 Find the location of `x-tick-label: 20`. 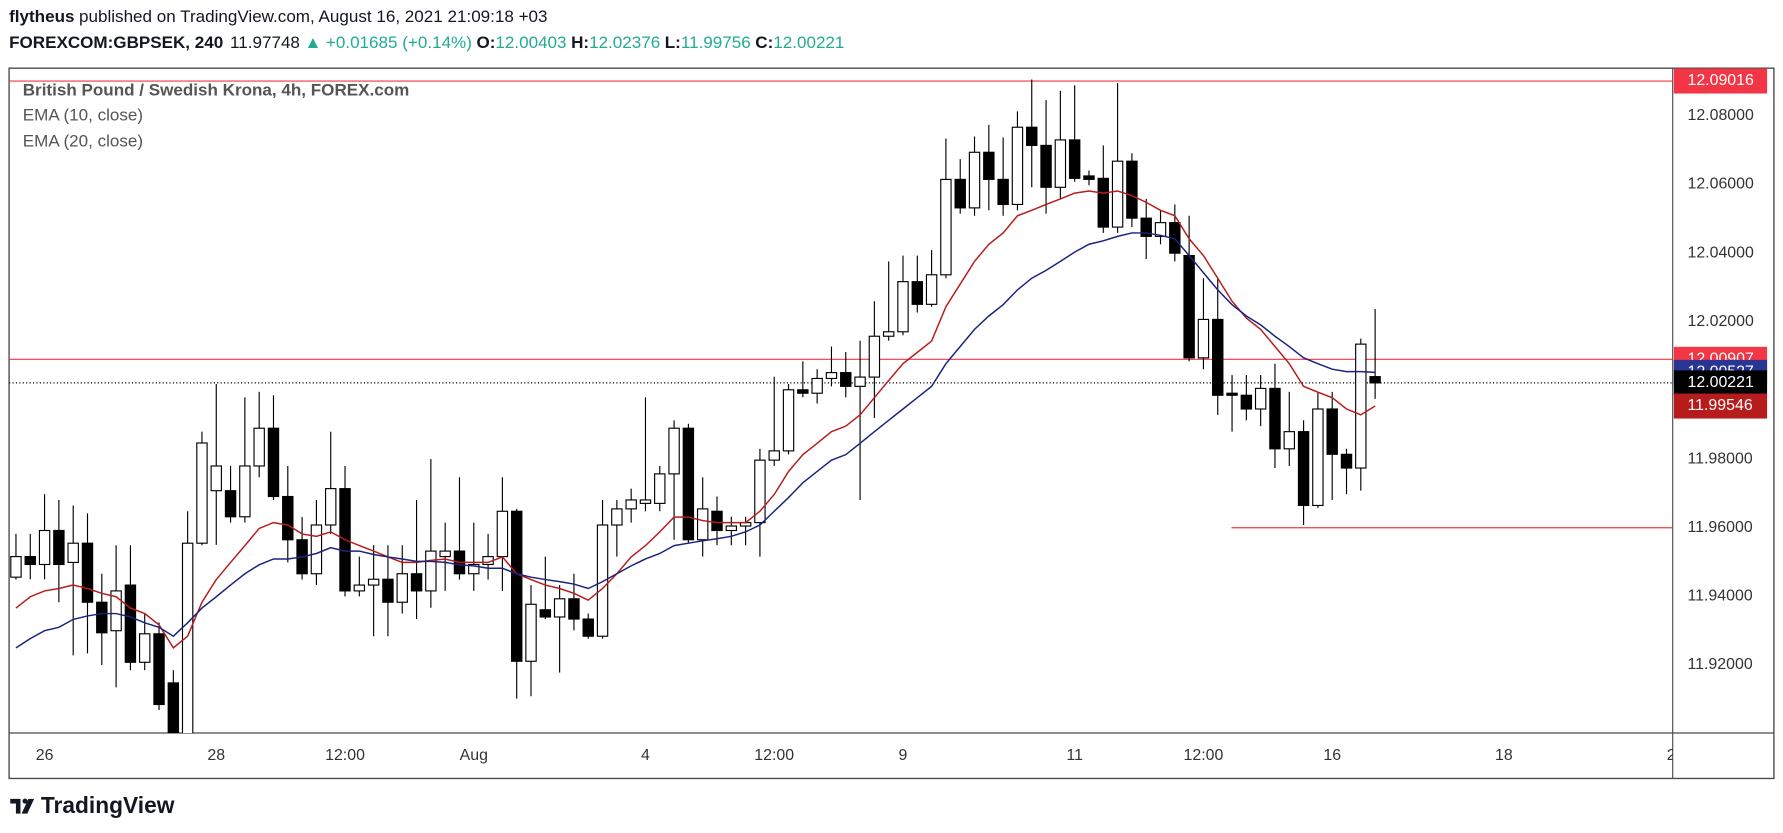

x-tick-label: 20 is located at coordinates (1676, 755).